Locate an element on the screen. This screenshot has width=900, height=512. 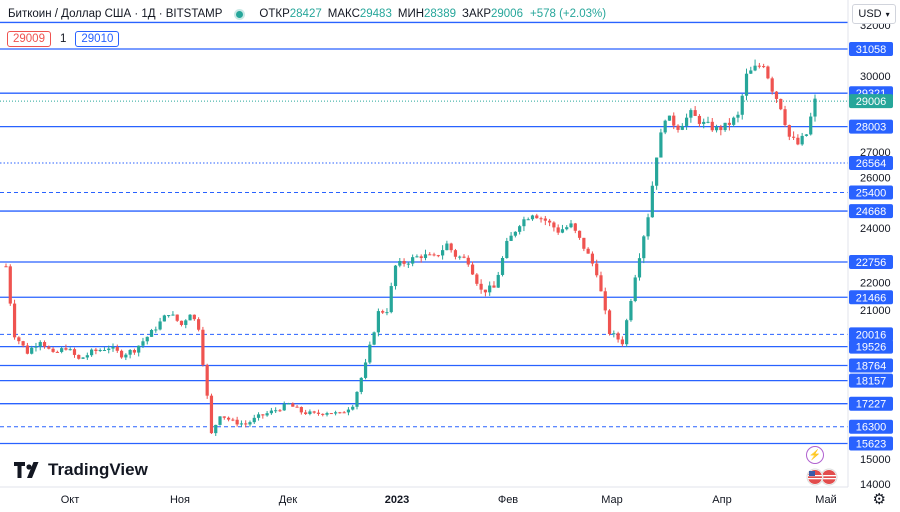
tradingview-logo-icon is located at coordinates (26, 470).